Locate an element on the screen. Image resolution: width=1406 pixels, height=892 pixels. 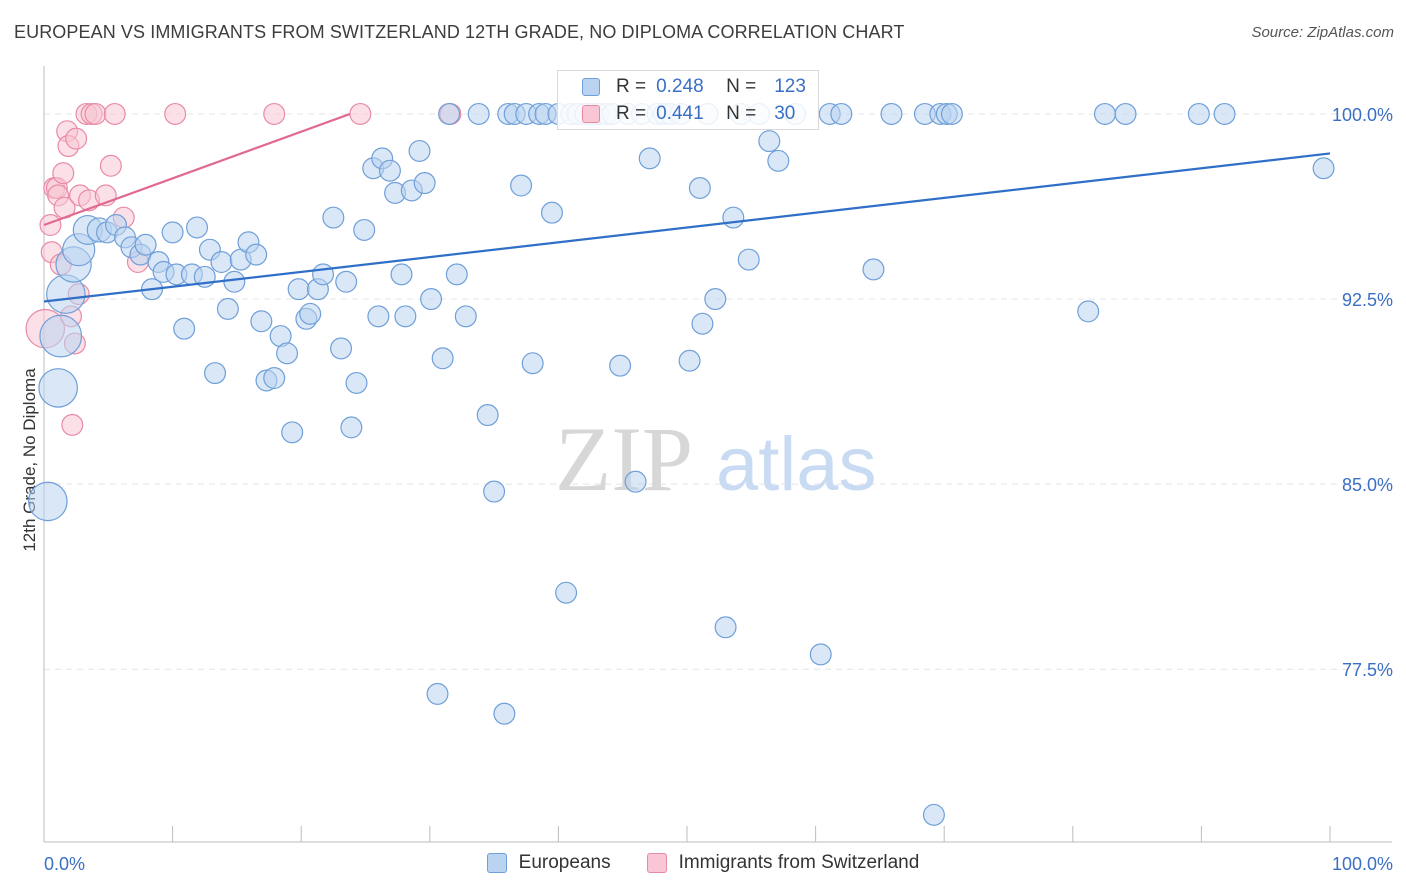
series-legend: Europeans Immigrants from Switzerland is located at coordinates (703, 863).